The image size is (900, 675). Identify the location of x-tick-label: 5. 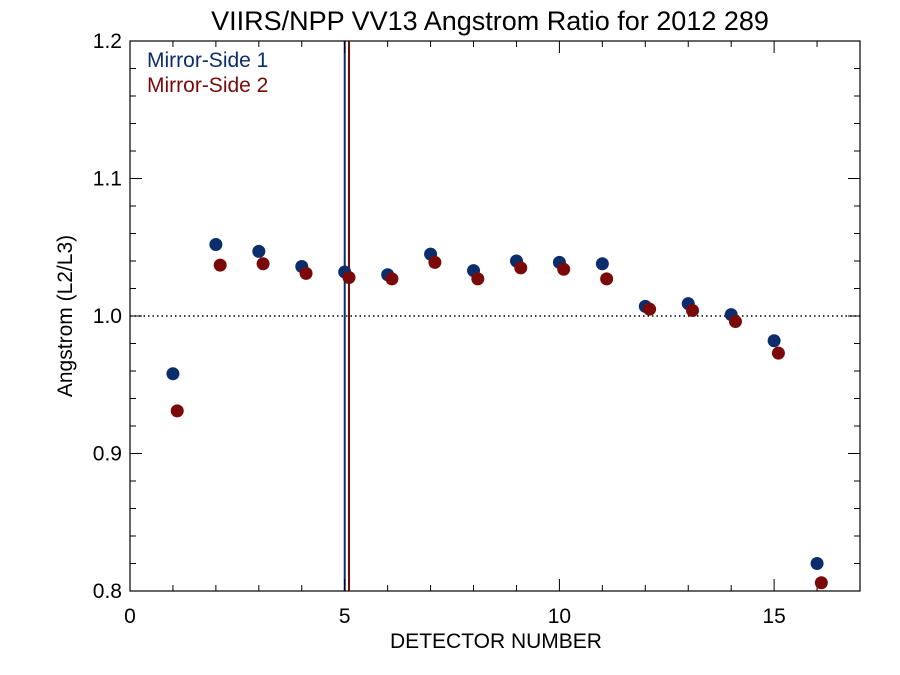
(345, 616).